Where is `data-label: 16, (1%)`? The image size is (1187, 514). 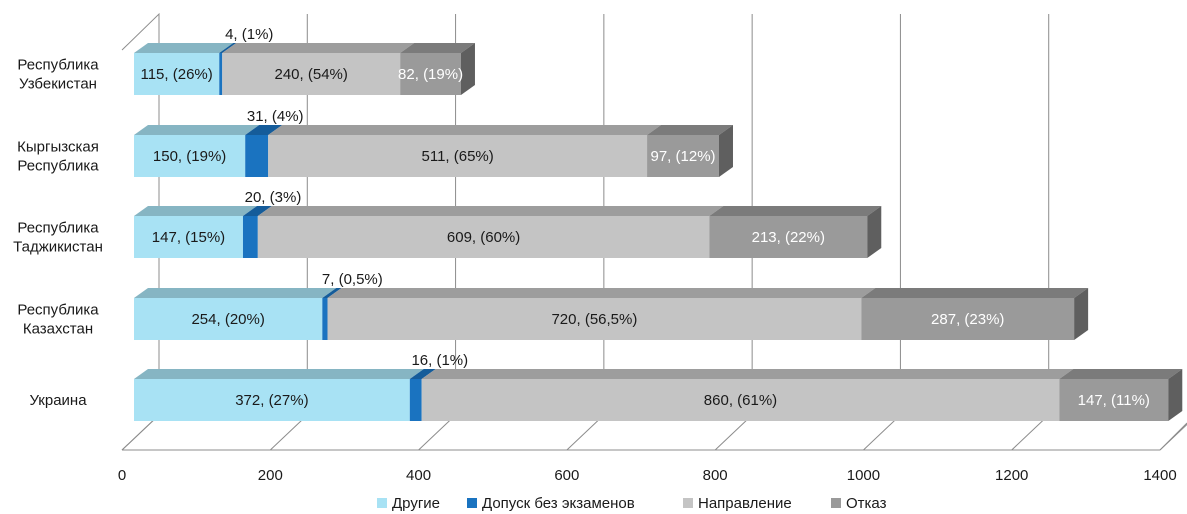 data-label: 16, (1%) is located at coordinates (439, 360).